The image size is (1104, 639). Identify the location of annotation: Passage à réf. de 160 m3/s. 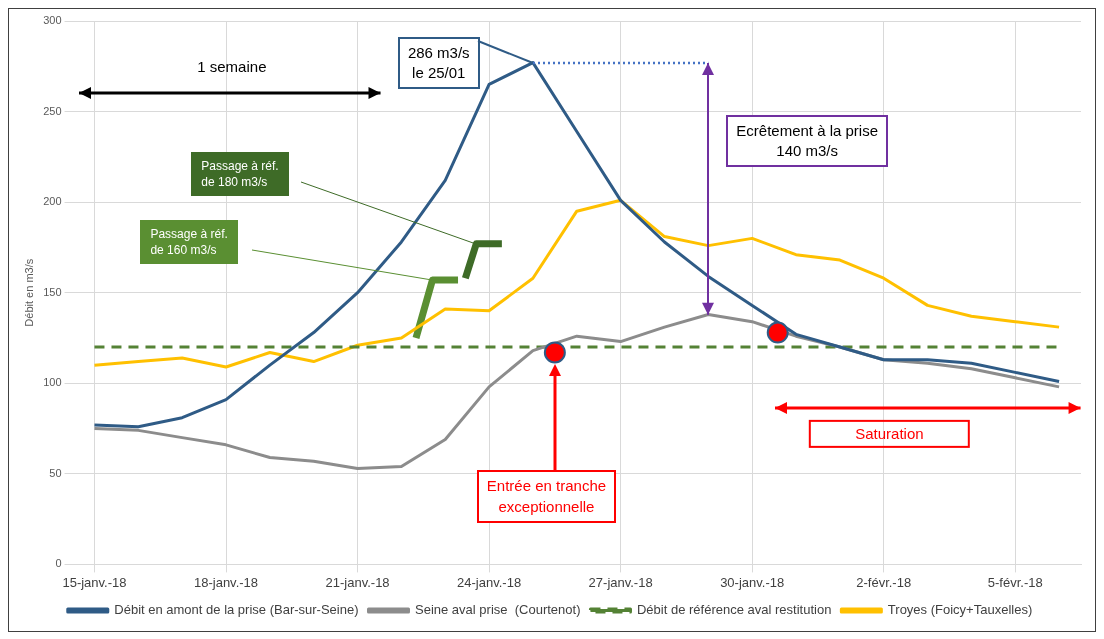
(189, 242).